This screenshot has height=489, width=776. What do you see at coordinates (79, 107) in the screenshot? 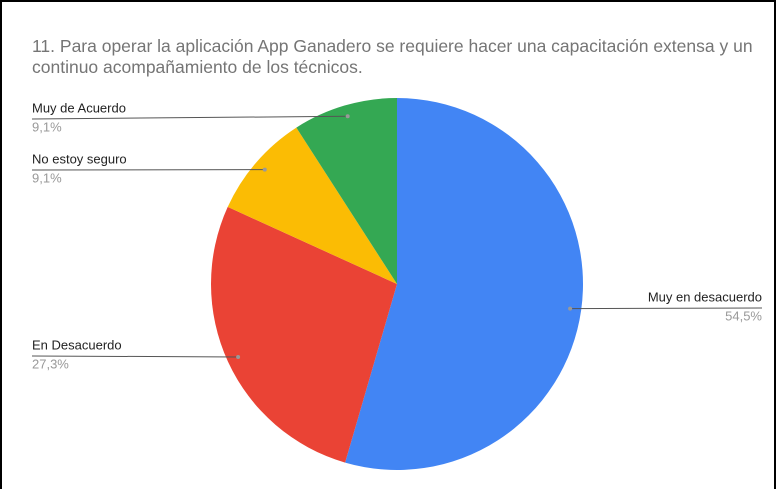
I see `slice-label: Muy de Acuerdo` at bounding box center [79, 107].